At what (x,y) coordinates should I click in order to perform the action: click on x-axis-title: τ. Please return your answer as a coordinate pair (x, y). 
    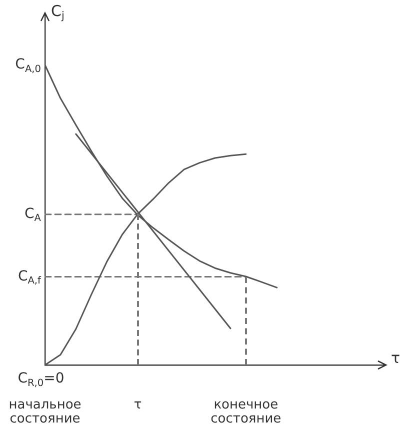
    Looking at the image, I should click on (395, 357).